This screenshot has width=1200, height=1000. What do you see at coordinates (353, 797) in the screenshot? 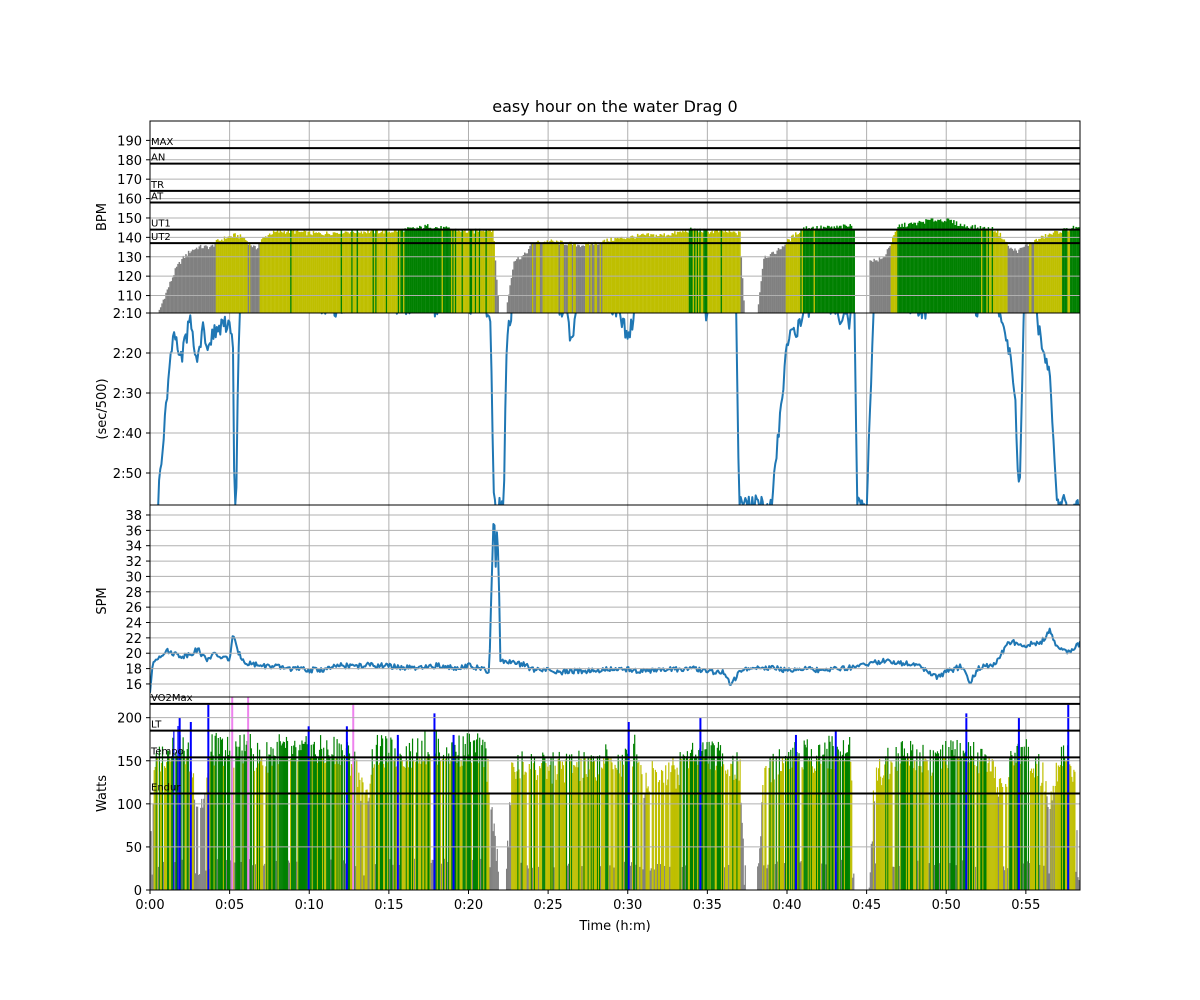
I see `power-spike-vo2` at bounding box center [353, 797].